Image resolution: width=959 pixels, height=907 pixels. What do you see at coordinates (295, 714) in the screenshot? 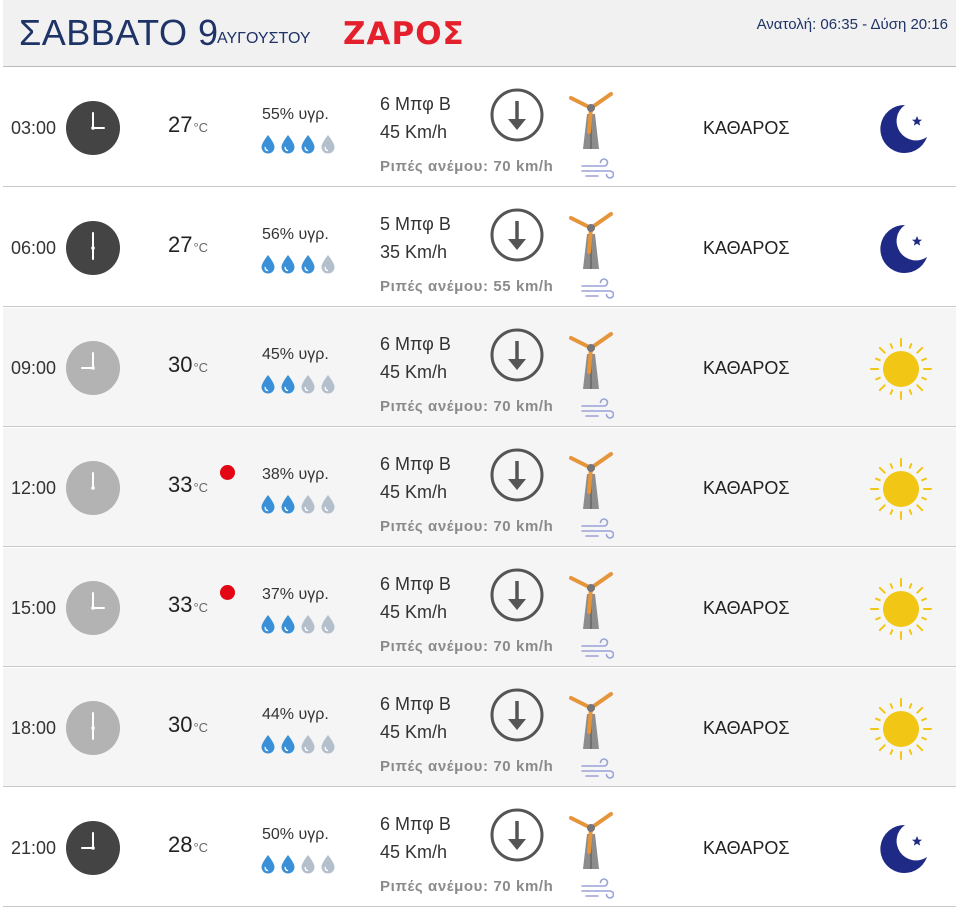
I see `humidity-label: 44% υγρ.` at bounding box center [295, 714].